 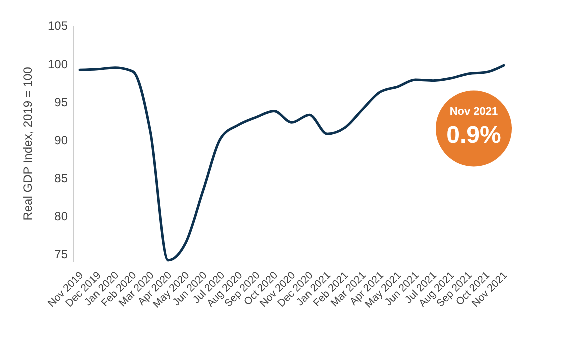 What do you see at coordinates (61, 140) in the screenshot?
I see `y-tick-label: 90` at bounding box center [61, 140].